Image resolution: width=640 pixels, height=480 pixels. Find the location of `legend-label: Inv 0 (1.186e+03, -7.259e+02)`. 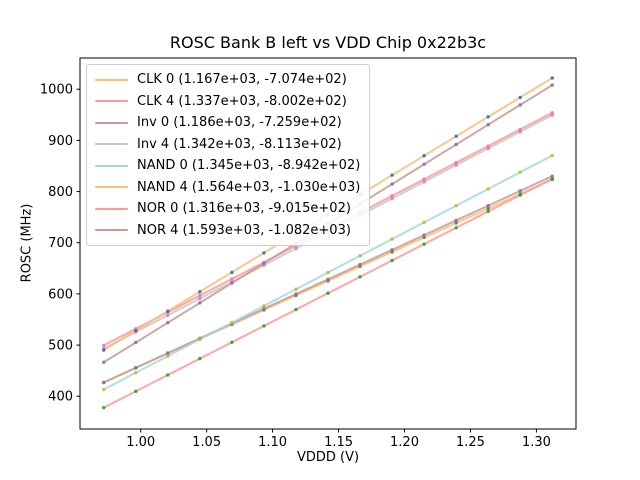

legend-label: Inv 0 (1.186e+03, -7.259e+02) is located at coordinates (239, 123).